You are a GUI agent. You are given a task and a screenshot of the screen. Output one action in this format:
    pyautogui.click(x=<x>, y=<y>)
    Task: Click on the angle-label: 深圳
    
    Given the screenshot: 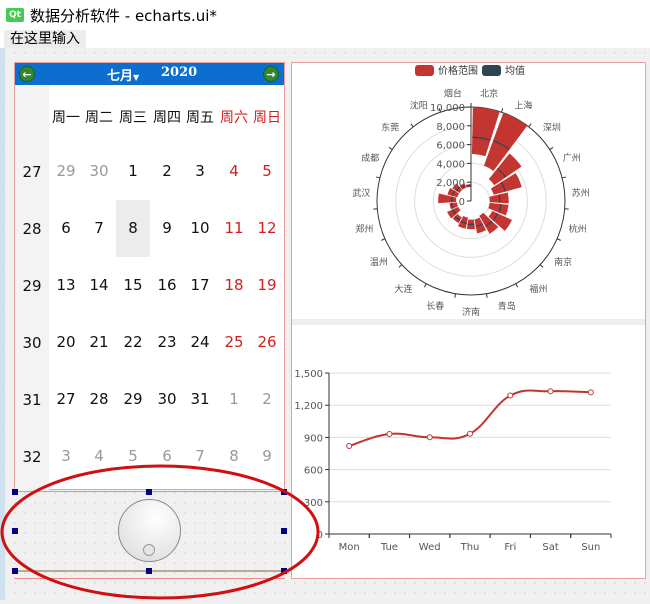 What is the action you would take?
    pyautogui.click(x=552, y=127)
    